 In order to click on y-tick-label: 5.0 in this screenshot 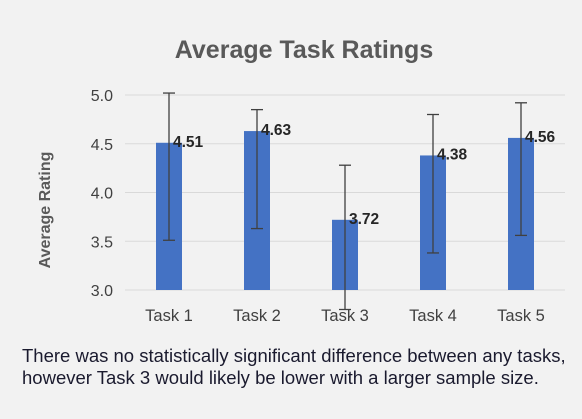, I will do `click(102, 96)`.